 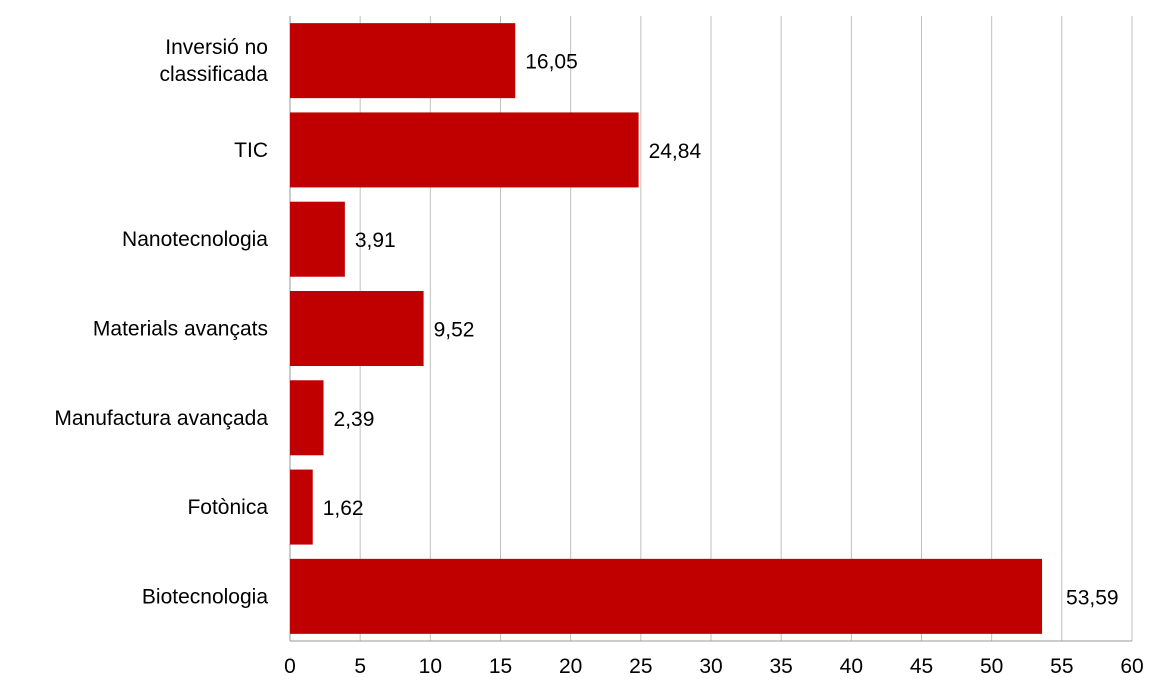 I want to click on category-label: TIC, so click(x=251, y=150).